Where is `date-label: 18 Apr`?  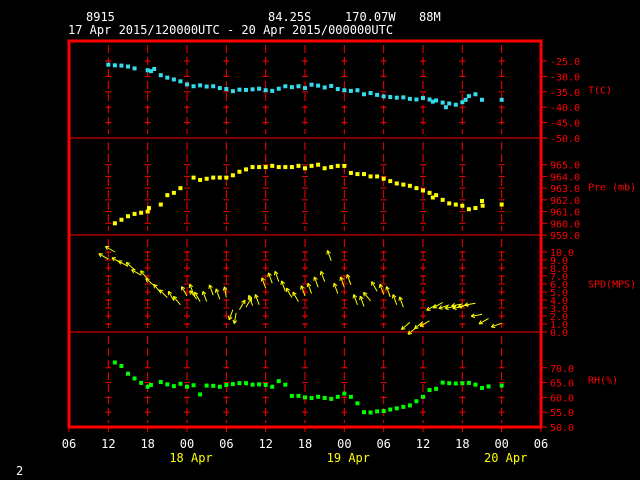 date-label: 18 Apr is located at coordinates (190, 458).